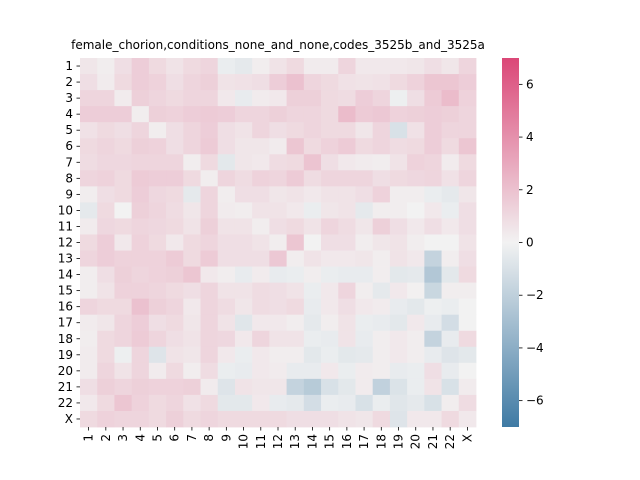  What do you see at coordinates (65, 226) in the screenshot?
I see `y-tick-label: 11` at bounding box center [65, 226].